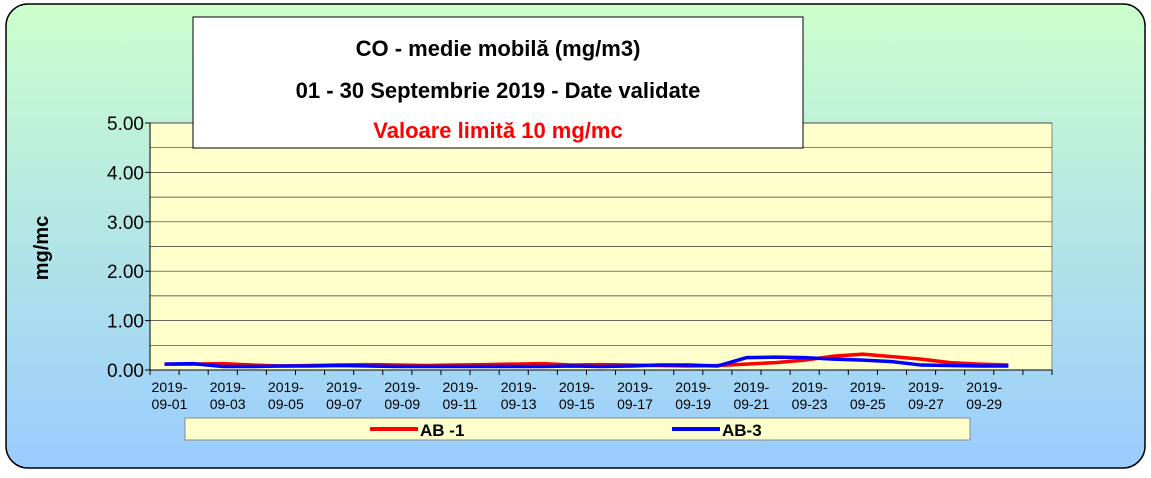  Describe the element at coordinates (751, 395) in the screenshot. I see `x-tick-label: 2019-09-21` at that location.